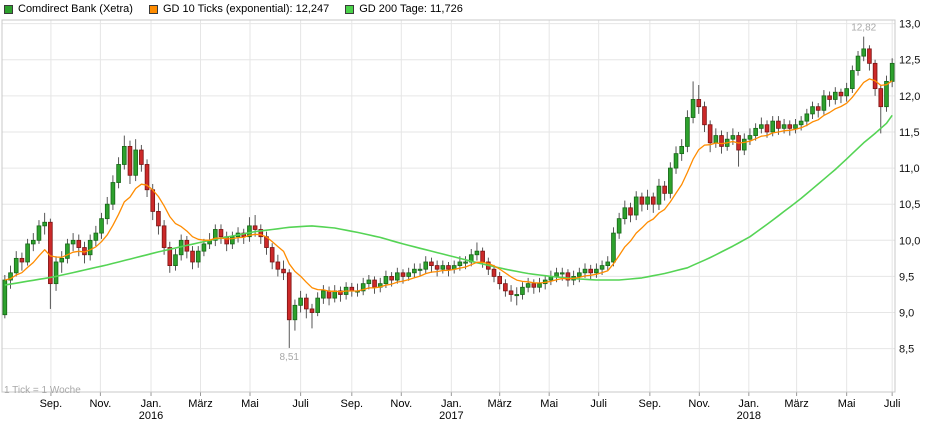 The height and width of the screenshot is (435, 940). What do you see at coordinates (75, 9) in the screenshot?
I see `legend-instrument-label: Comdirect Bank (Xetra)` at bounding box center [75, 9].